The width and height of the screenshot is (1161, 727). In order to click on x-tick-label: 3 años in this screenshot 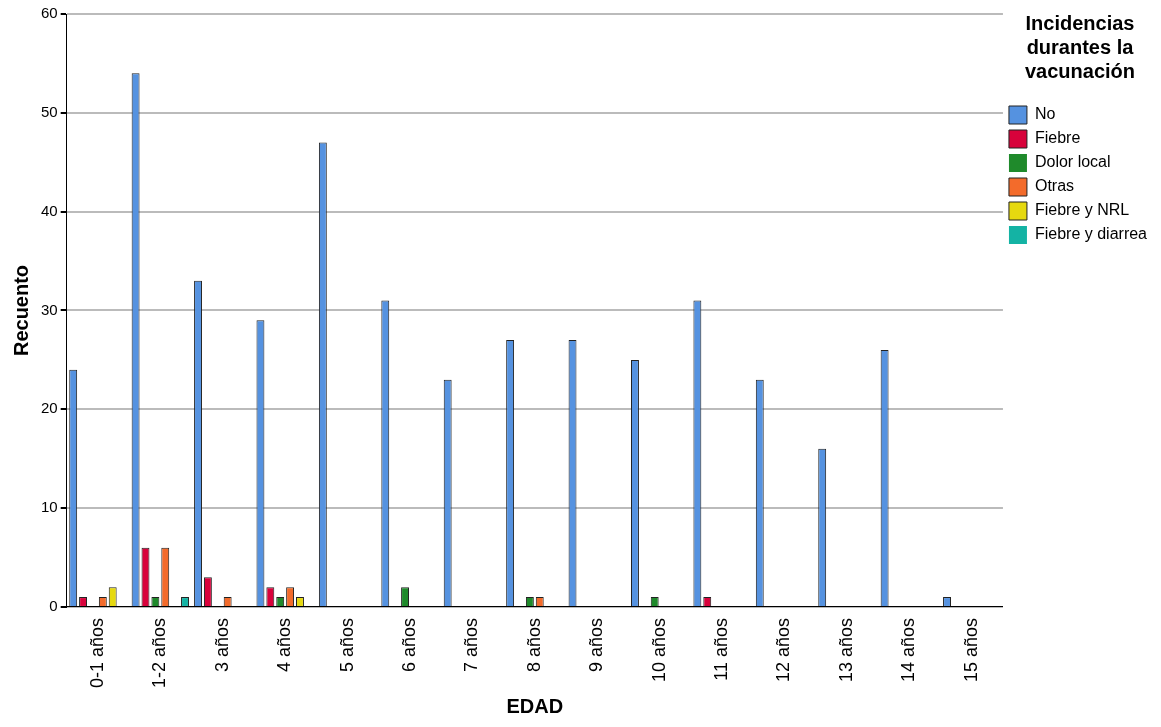, I will do `click(221, 644)`.